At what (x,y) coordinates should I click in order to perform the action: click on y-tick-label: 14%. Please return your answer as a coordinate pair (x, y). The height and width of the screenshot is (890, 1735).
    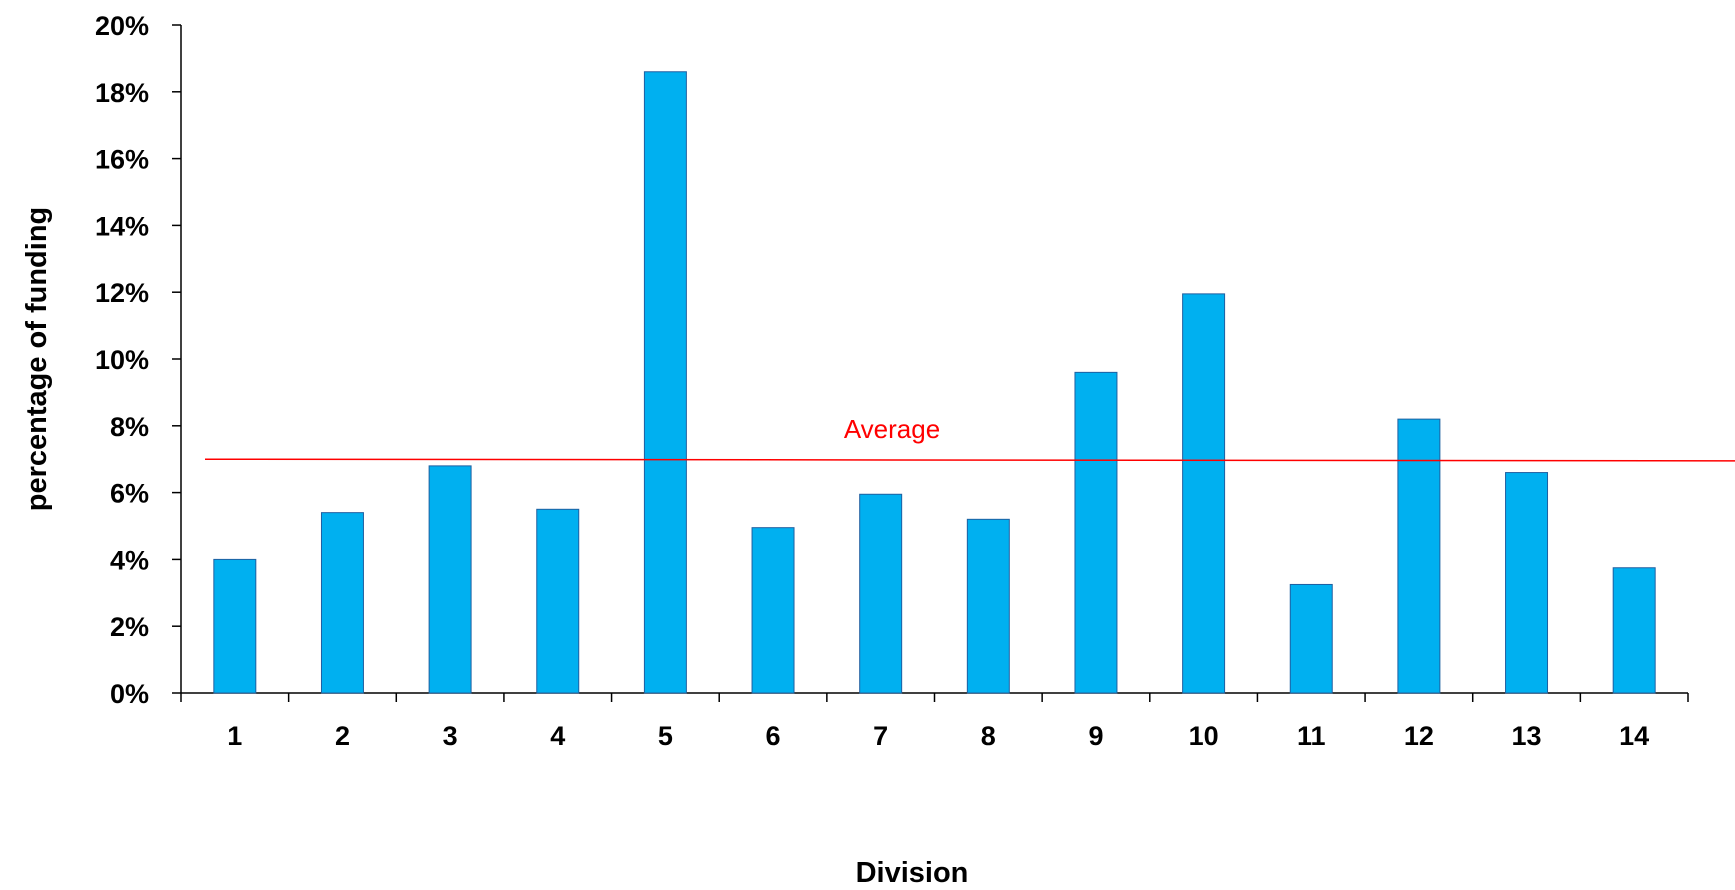
    Looking at the image, I should click on (122, 226).